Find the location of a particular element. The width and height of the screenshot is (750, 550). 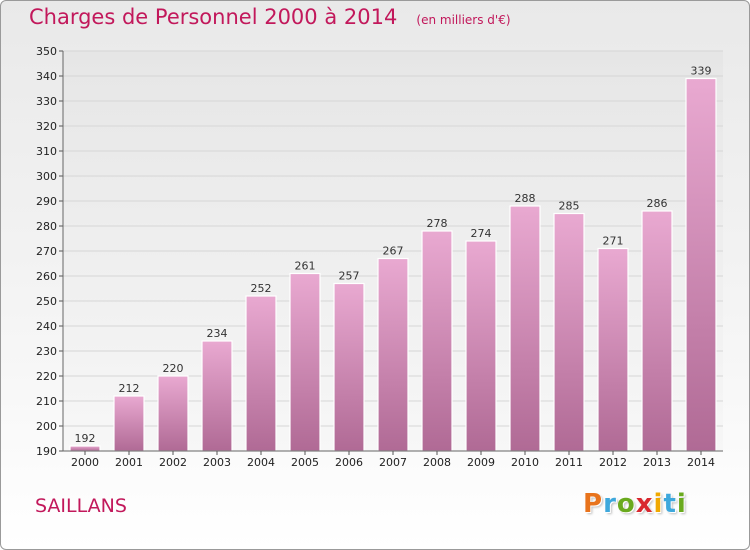

proxiti-logo: Proxiti is located at coordinates (635, 504).